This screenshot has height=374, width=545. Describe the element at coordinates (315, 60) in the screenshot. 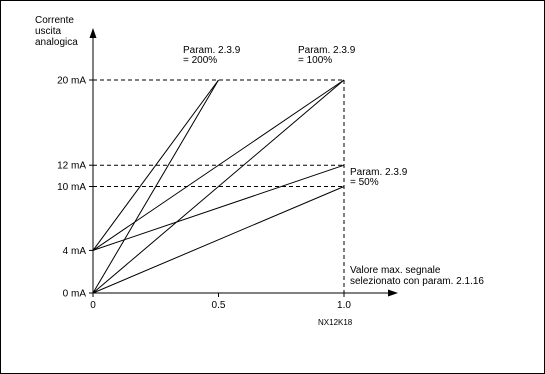

I see `annotation-line: = 100%` at that location.